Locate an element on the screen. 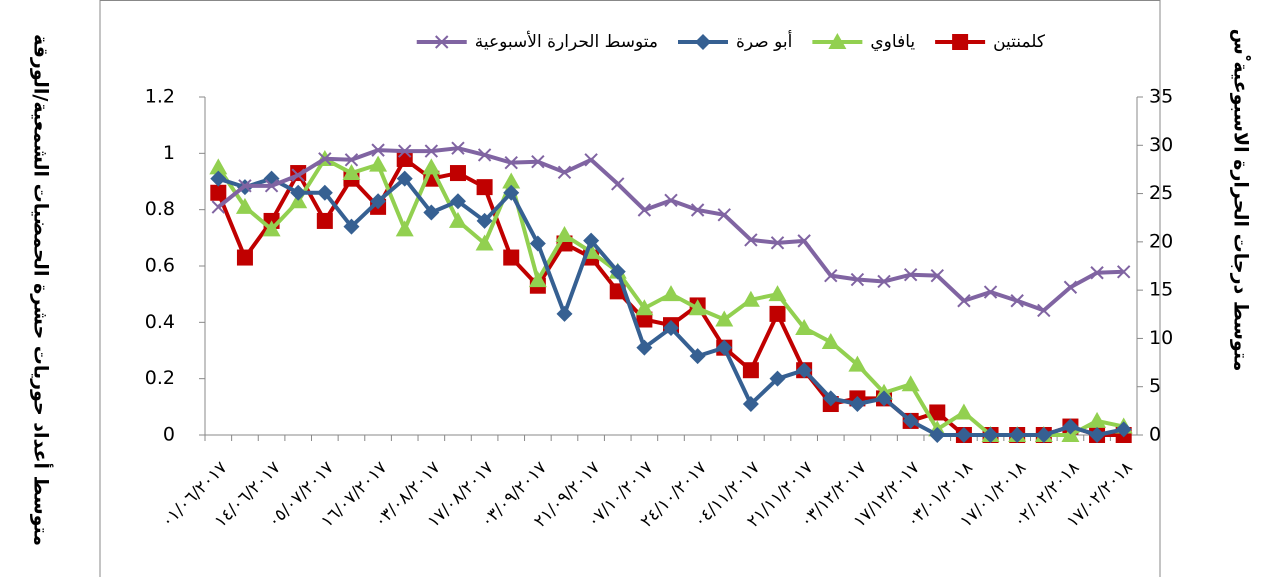 The width and height of the screenshot is (1273, 581). legend-label: كلمنتين is located at coordinates (1019, 42).